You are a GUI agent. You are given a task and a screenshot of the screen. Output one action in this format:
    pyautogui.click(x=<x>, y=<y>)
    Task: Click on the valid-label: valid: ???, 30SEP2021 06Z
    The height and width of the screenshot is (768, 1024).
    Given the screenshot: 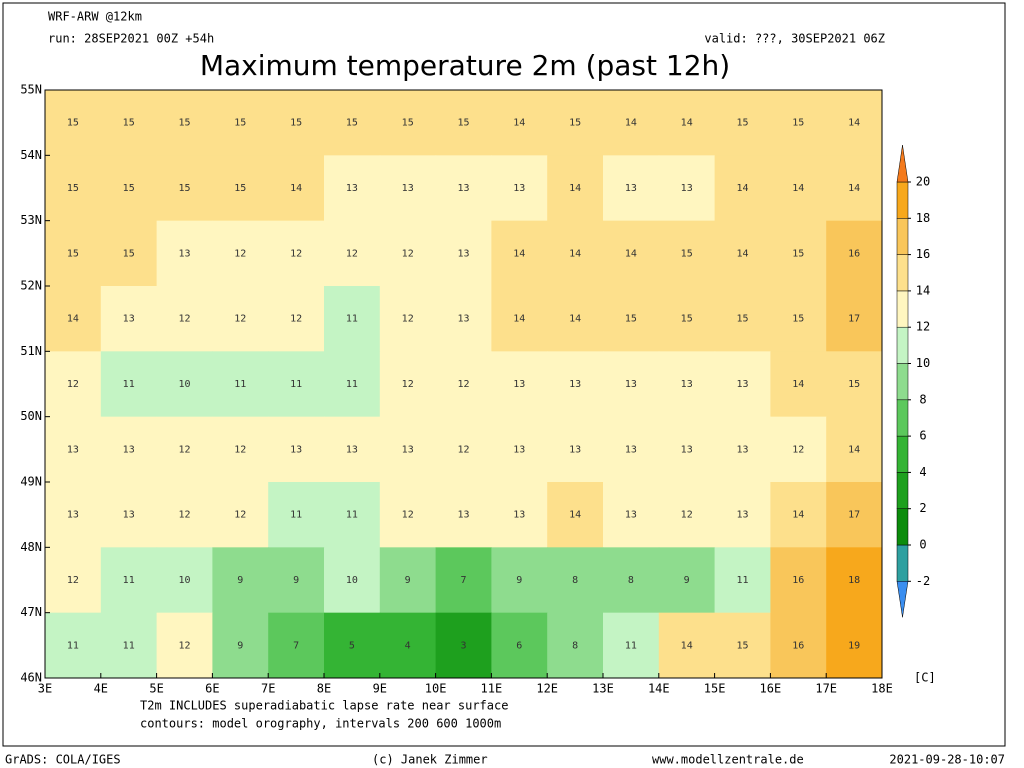 What is the action you would take?
    pyautogui.click(x=794, y=39)
    